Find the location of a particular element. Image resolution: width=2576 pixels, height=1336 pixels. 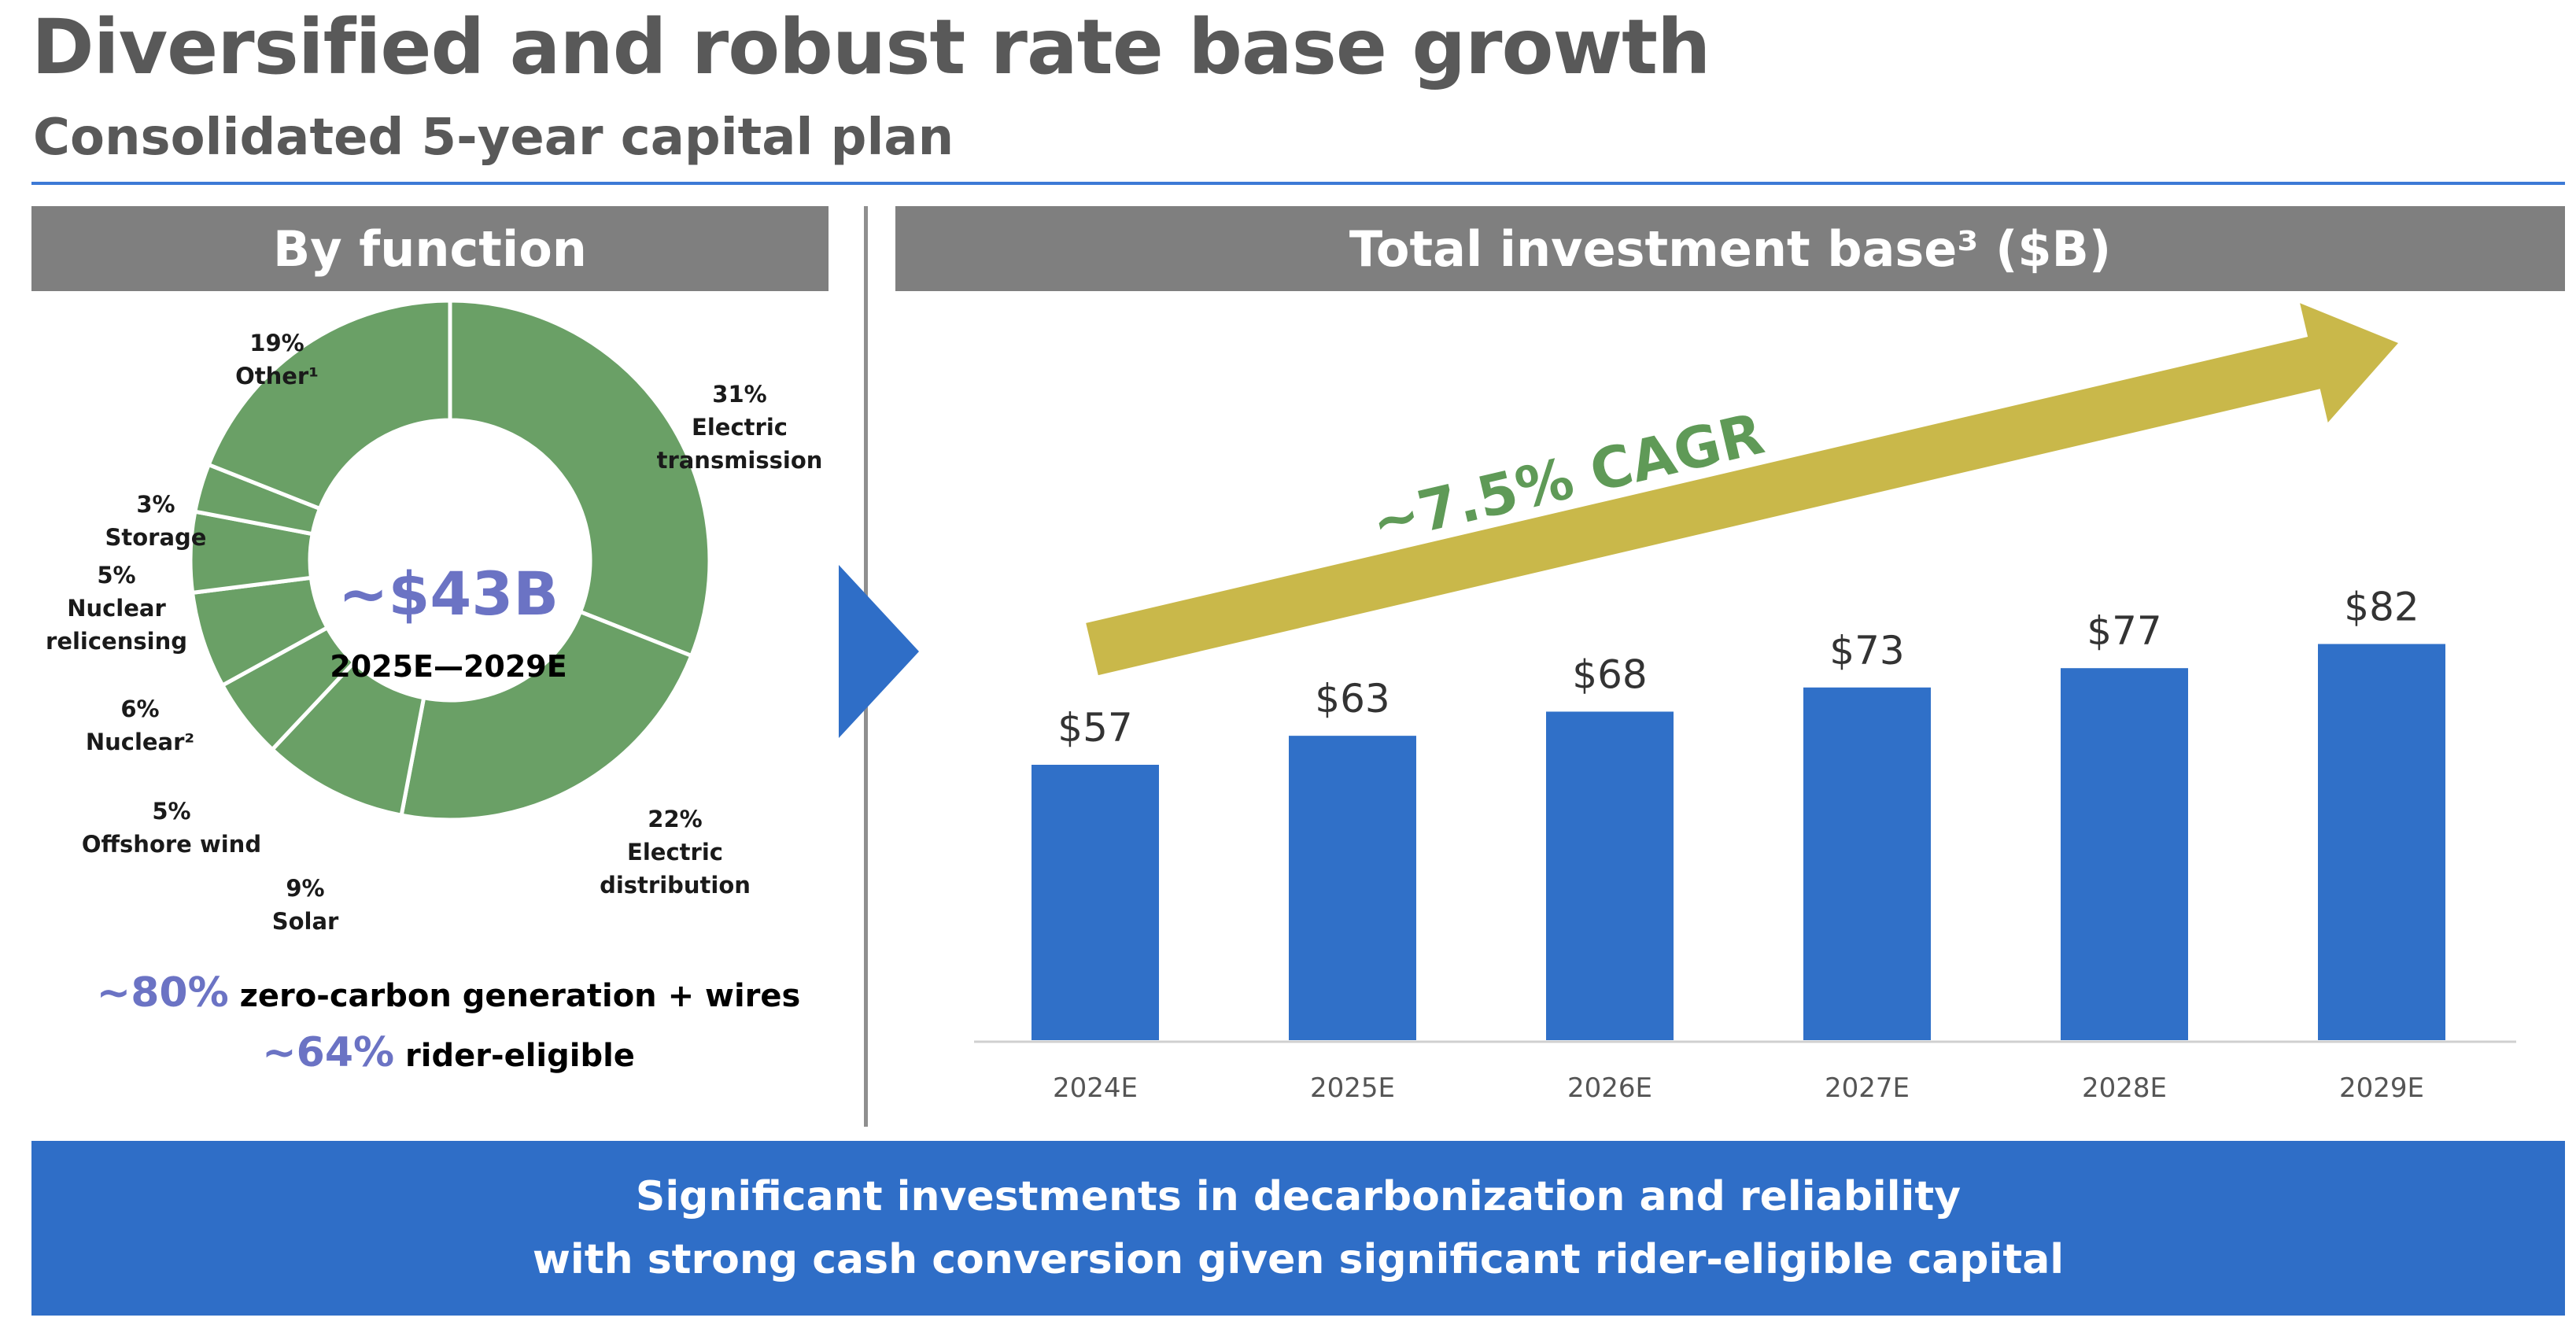

bar-2025E is located at coordinates (1352, 888).